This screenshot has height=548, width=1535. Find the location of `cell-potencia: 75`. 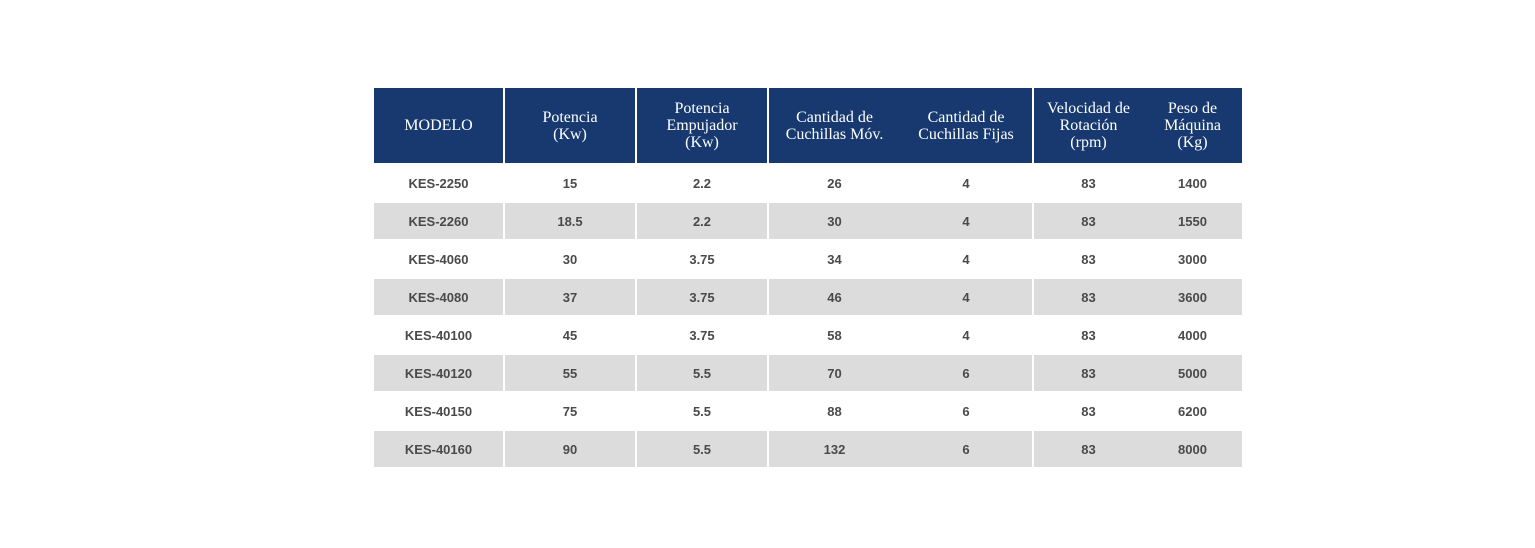

cell-potencia: 75 is located at coordinates (570, 410).